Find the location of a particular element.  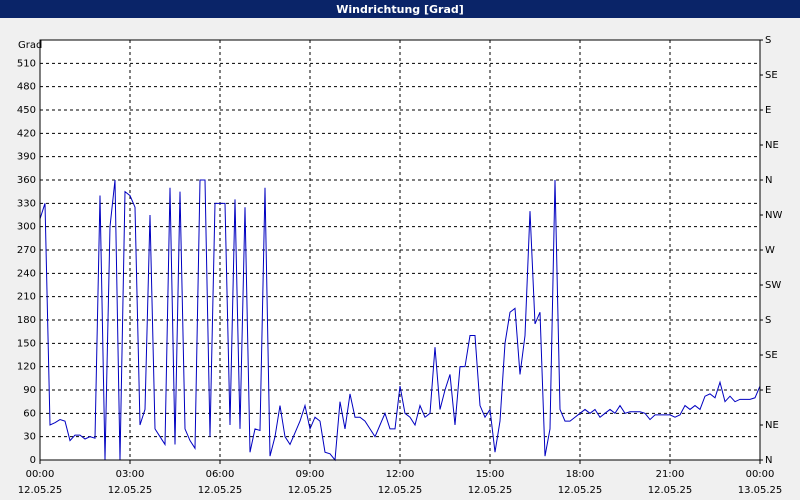

x-tick-label: 15:00 is located at coordinates (490, 474).